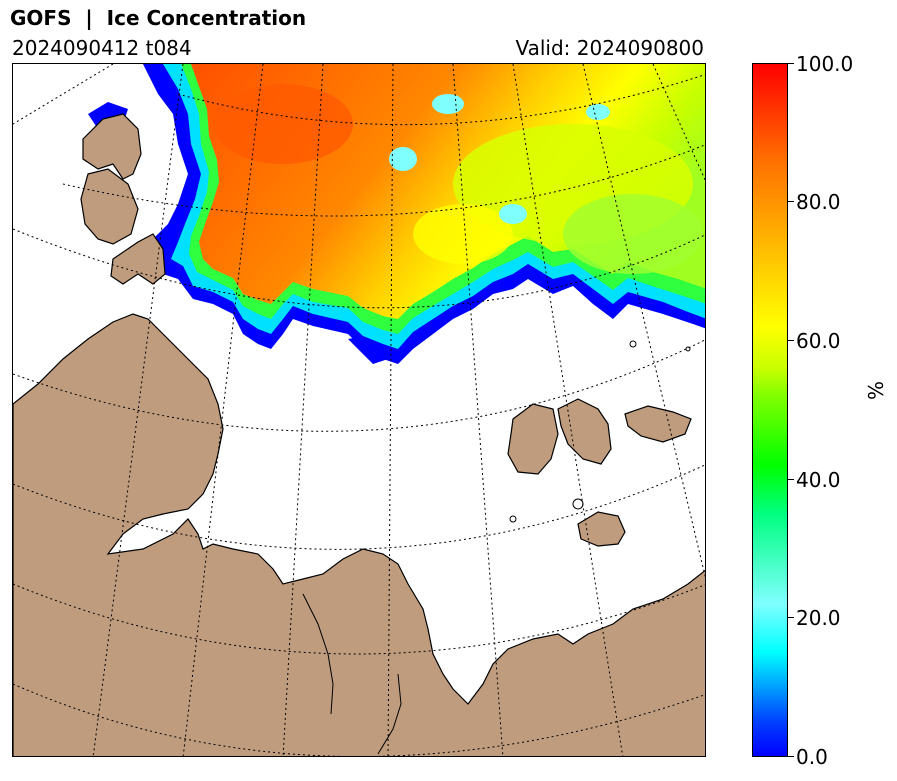 This screenshot has width=897, height=781. What do you see at coordinates (818, 202) in the screenshot?
I see `colorbar-tick-label: 80.0` at bounding box center [818, 202].